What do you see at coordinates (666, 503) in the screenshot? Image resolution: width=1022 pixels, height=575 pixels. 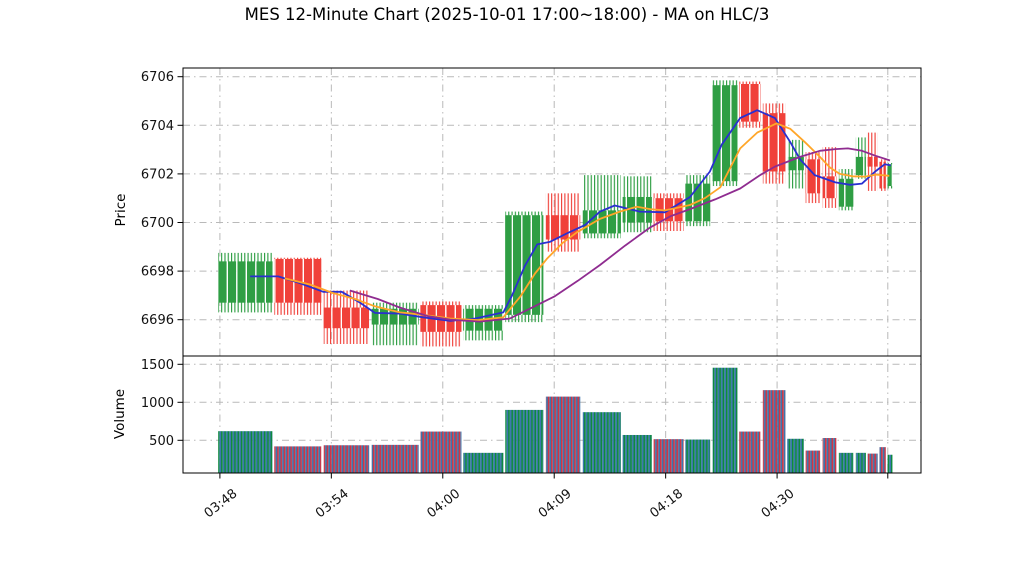 I see `time-tick-label: 04:18` at bounding box center [666, 503].